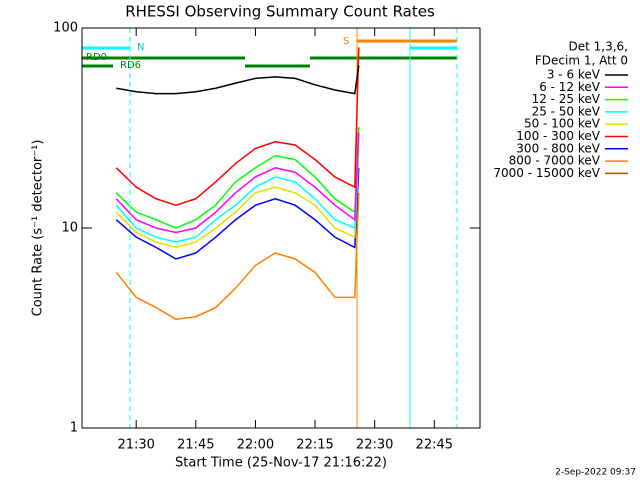 This screenshot has height=480, width=640. I want to click on x-tick-label: 22:30, so click(374, 445).